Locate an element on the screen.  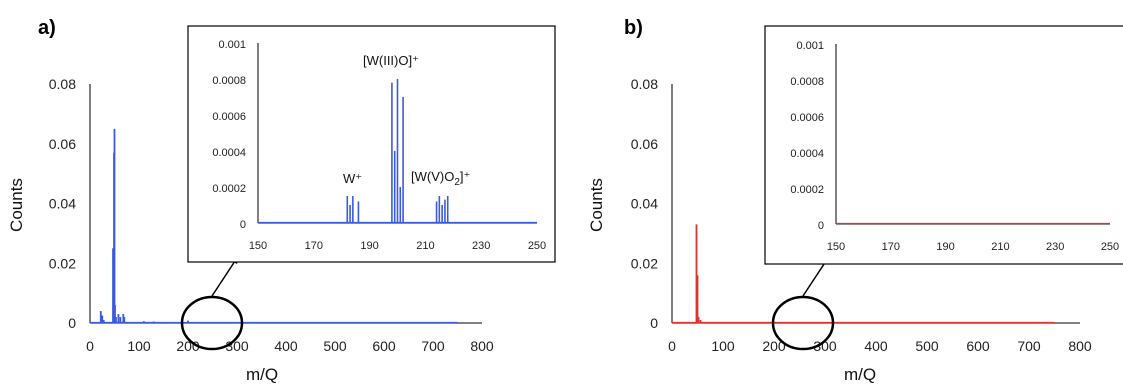
annotation-w5o2: [W(V)O2]⁺ is located at coordinates (440, 178).